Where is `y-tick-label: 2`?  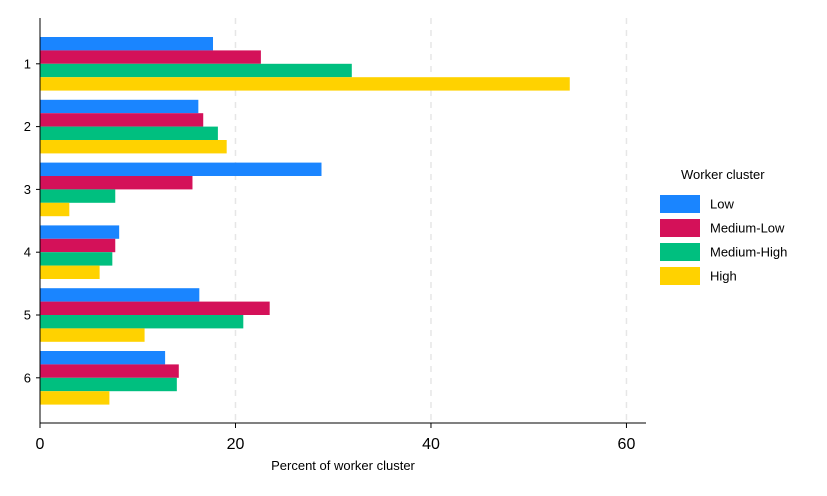
y-tick-label: 2 is located at coordinates (27, 126).